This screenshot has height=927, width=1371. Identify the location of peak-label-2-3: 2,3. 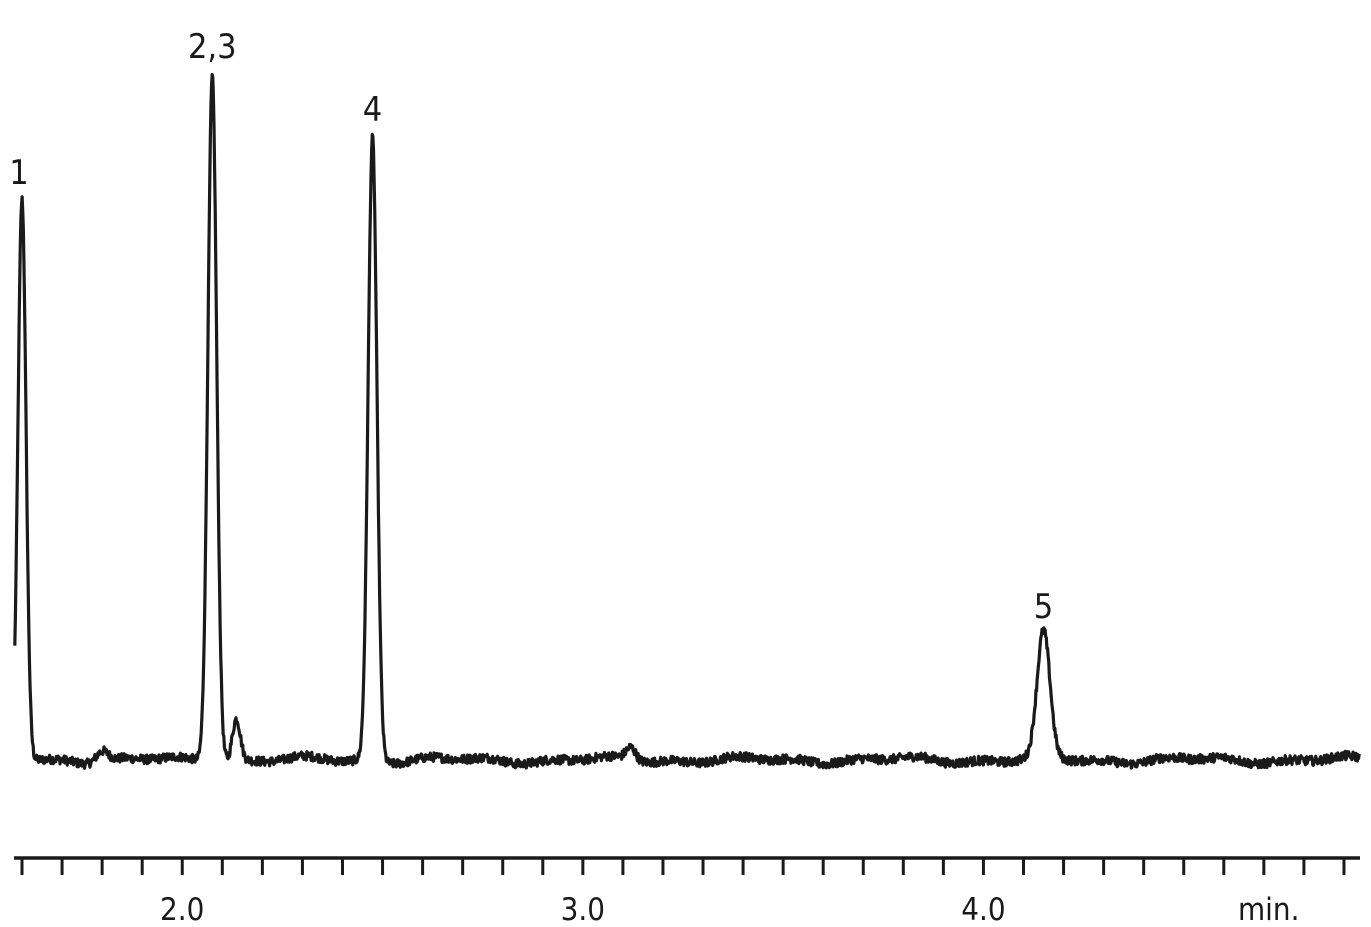
(212, 47).